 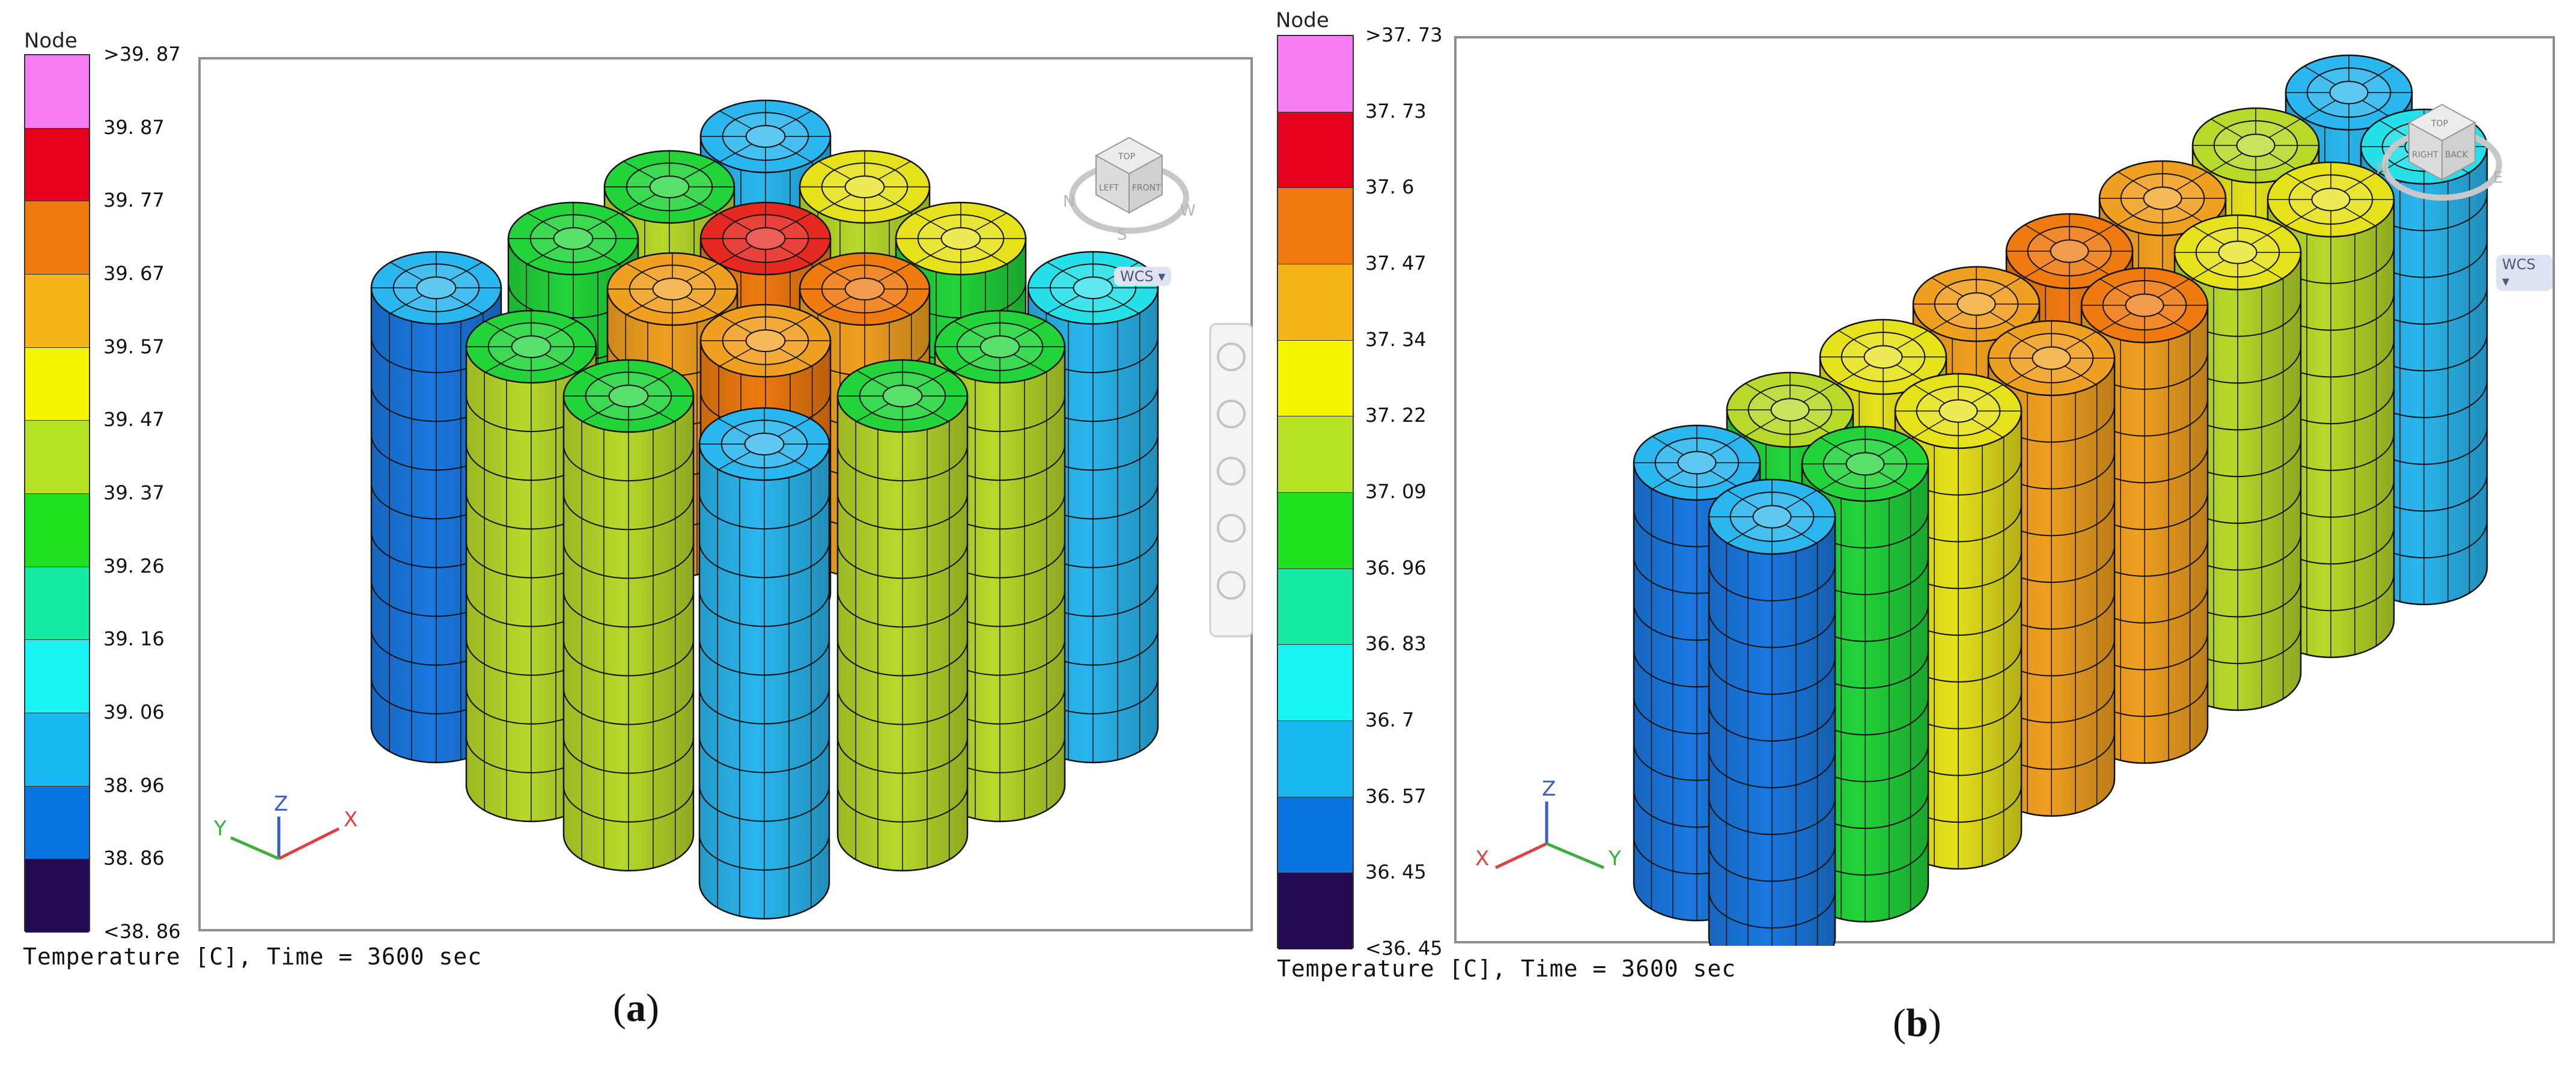 What do you see at coordinates (134, 858) in the screenshot?
I see `legend-tick-label: 38. 86` at bounding box center [134, 858].